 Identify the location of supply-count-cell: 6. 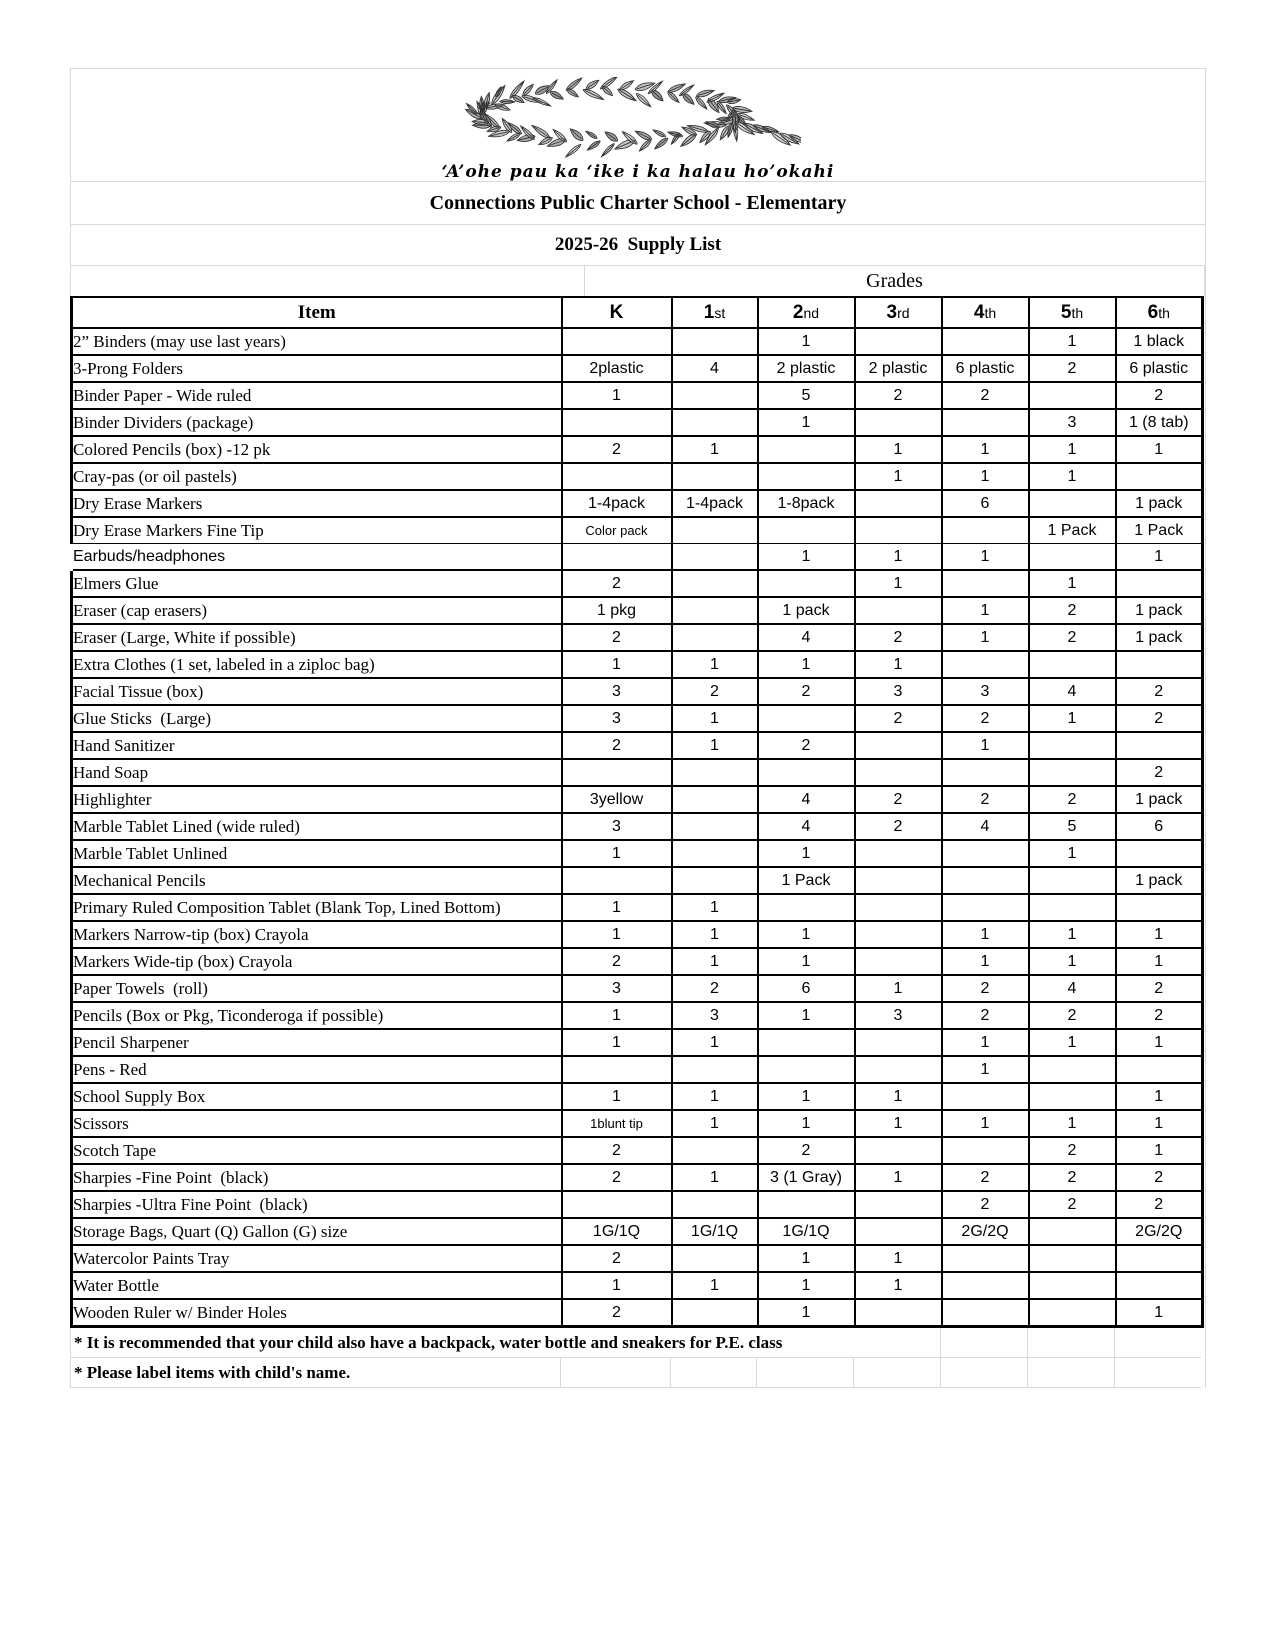
(985, 503).